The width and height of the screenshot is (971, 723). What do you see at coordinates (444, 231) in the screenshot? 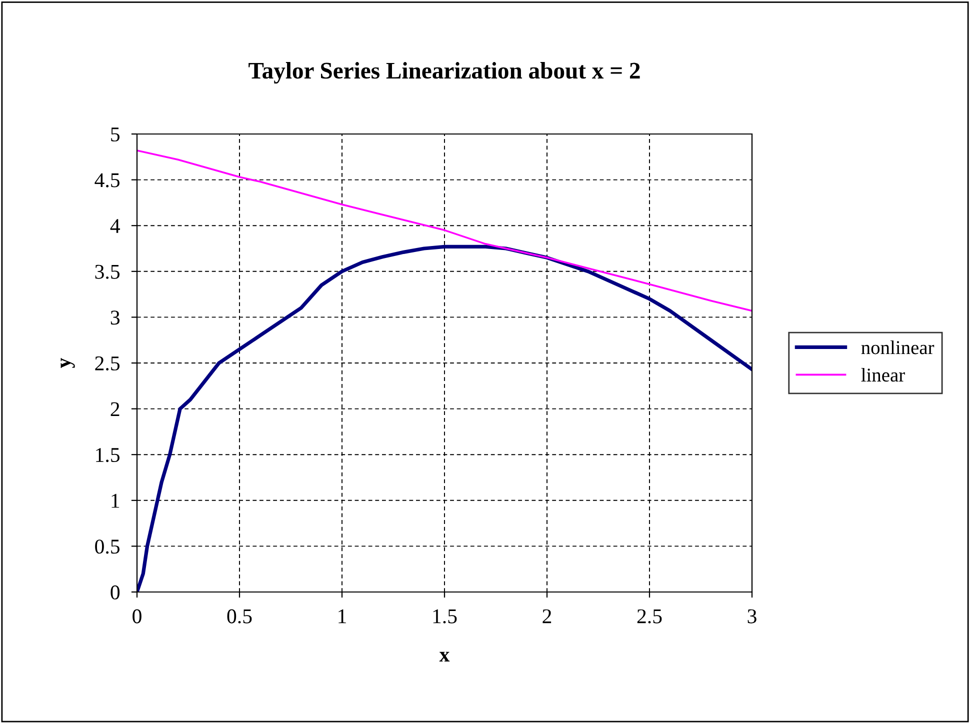
I see `line-series` at bounding box center [444, 231].